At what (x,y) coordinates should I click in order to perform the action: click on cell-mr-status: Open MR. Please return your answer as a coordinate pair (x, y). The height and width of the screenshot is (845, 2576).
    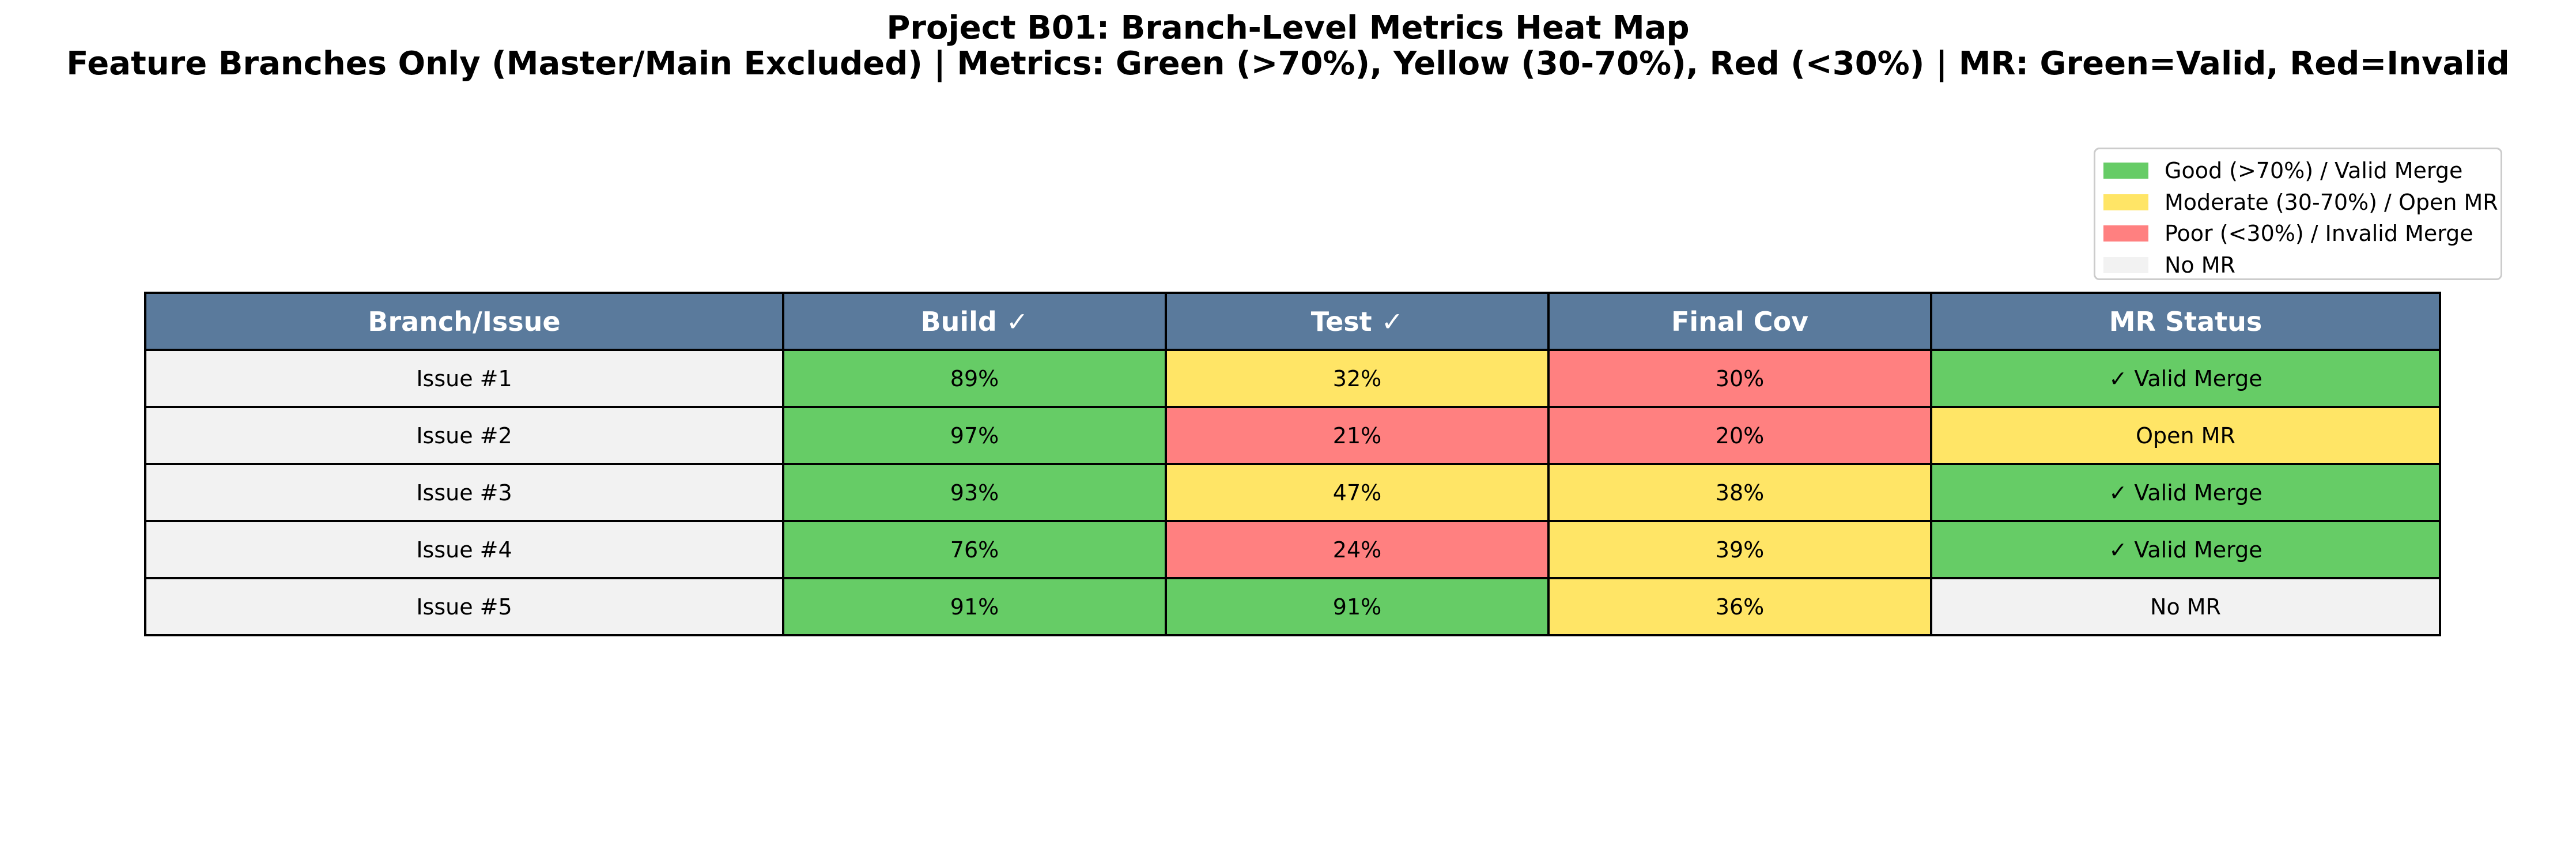
    Looking at the image, I should click on (2185, 436).